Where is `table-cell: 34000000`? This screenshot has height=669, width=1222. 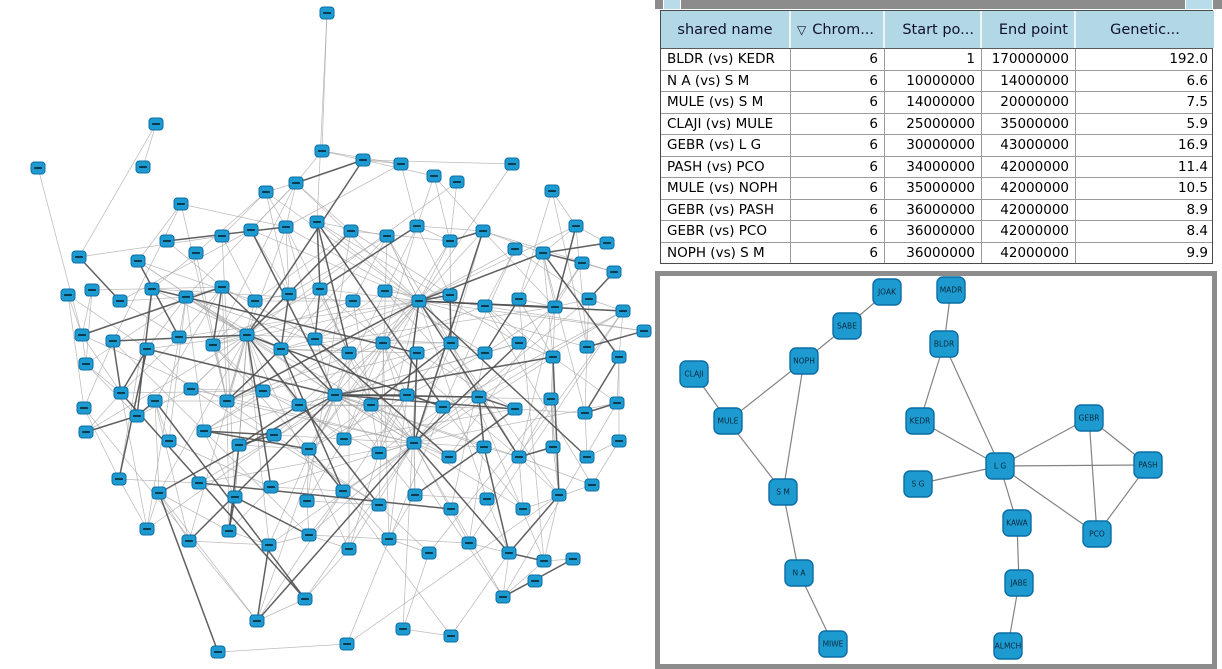 table-cell: 34000000 is located at coordinates (933, 166).